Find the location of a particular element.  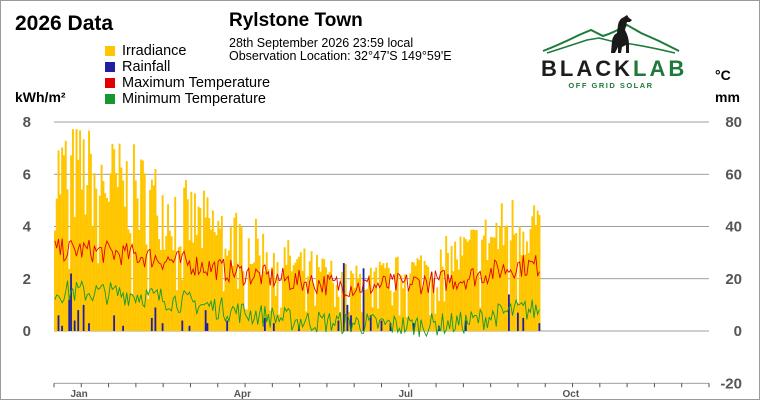

x-axis-month-label: Jul is located at coordinates (405, 394).